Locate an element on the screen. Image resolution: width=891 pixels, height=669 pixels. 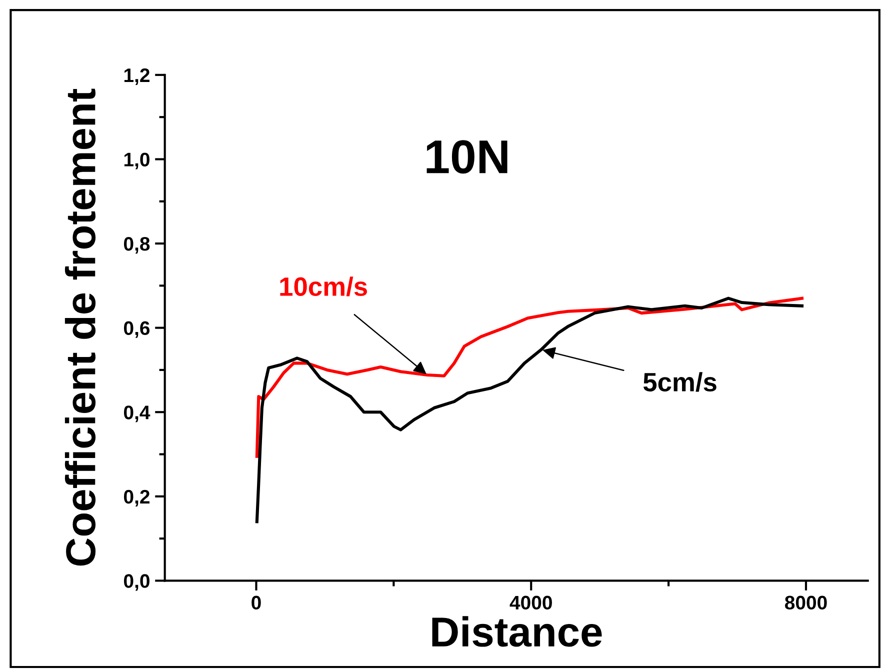
annotation: 5cm/s is located at coordinates (679, 382).